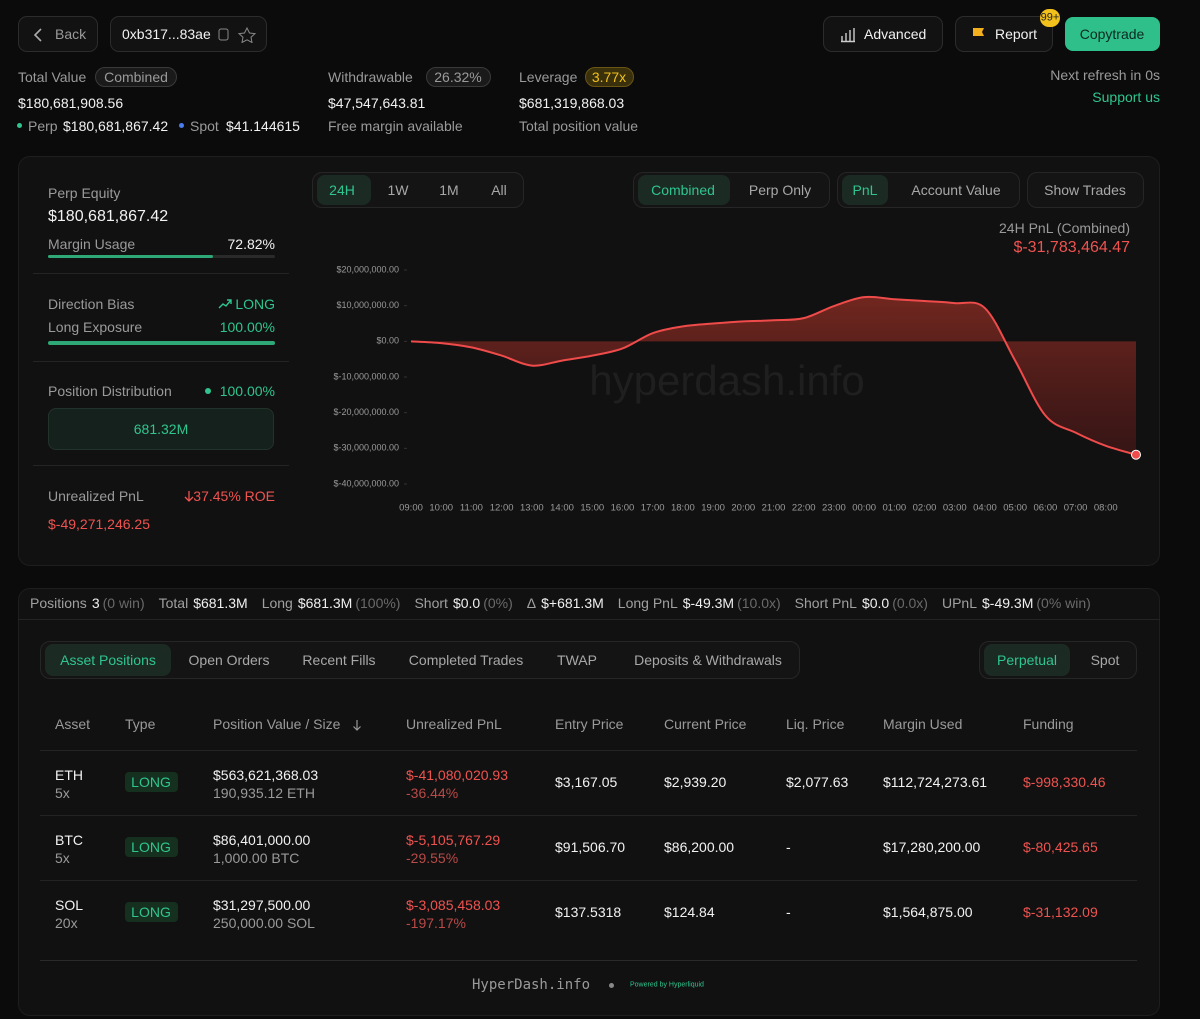  Describe the element at coordinates (498, 603) in the screenshot. I see `stat-note: (0%)` at that location.